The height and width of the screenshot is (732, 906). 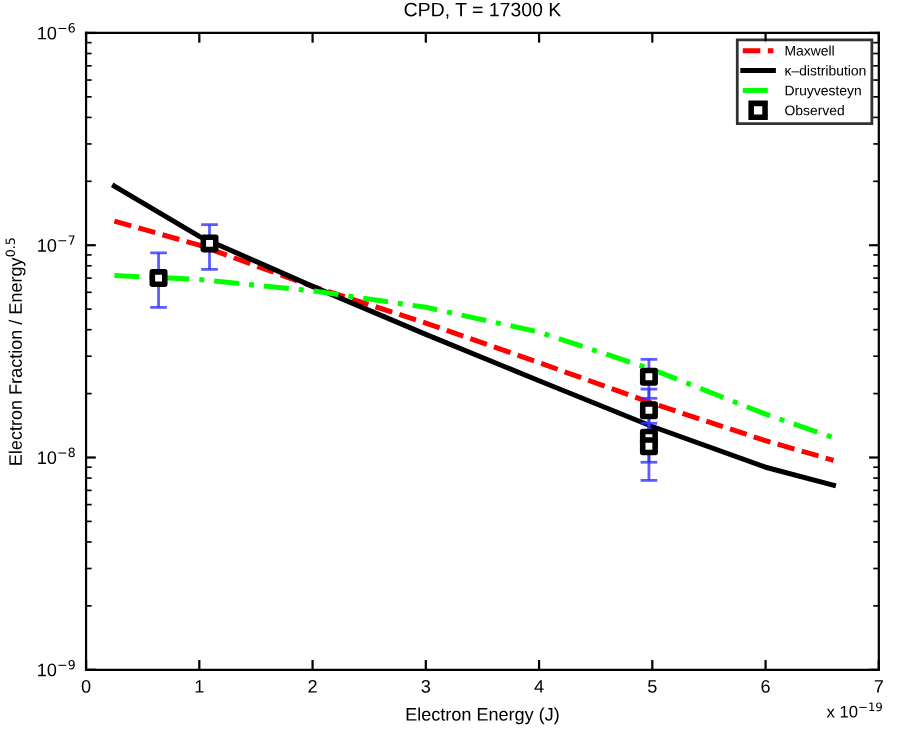 I want to click on x-tick-label: 6, so click(x=765, y=686).